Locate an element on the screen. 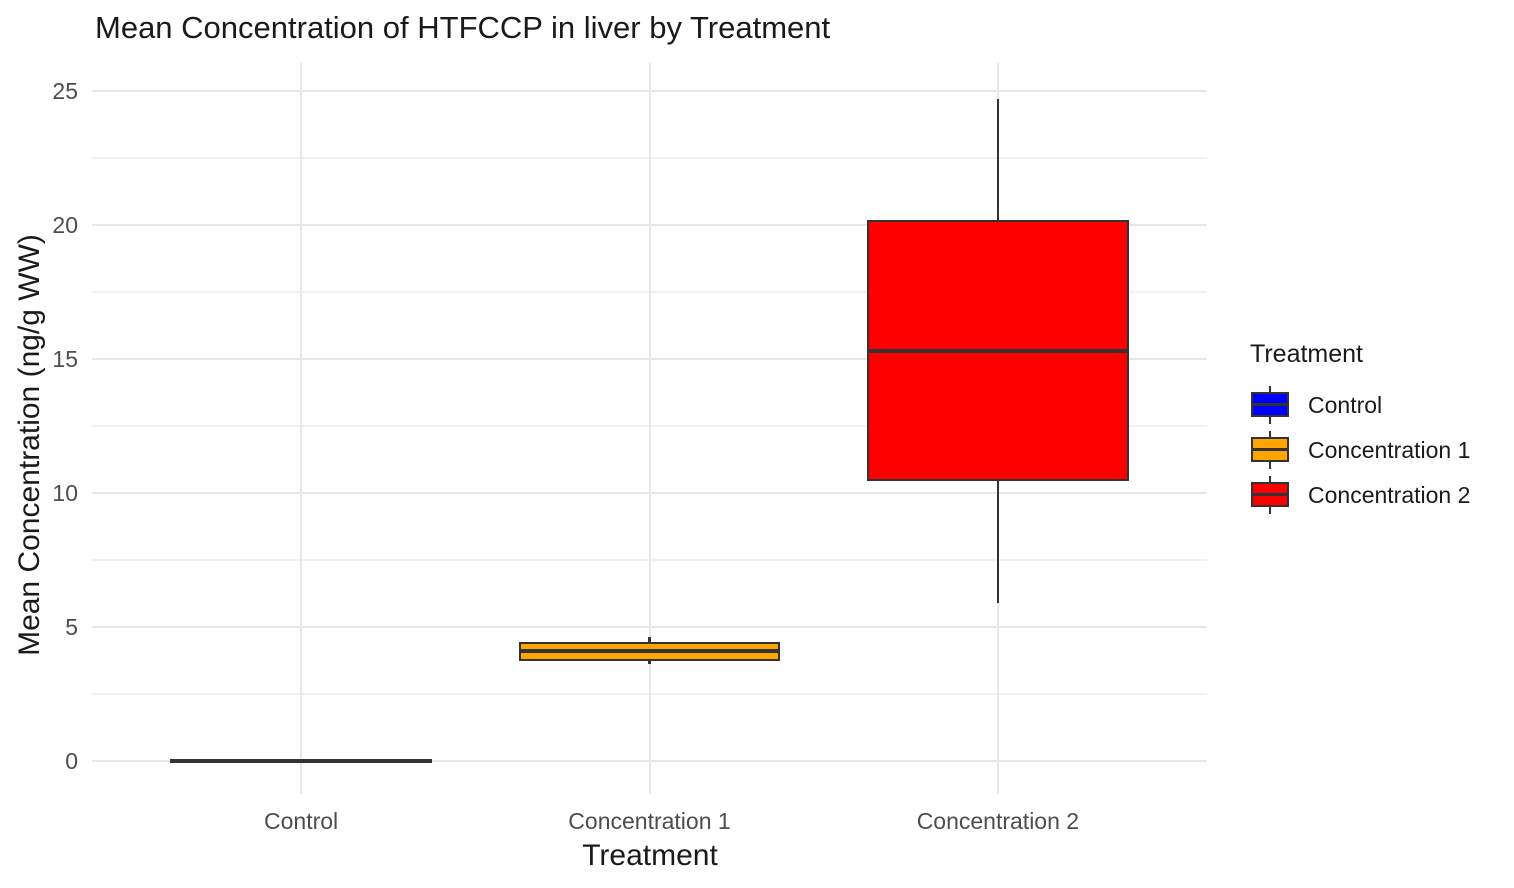 Image resolution: width=1514 pixels, height=888 pixels. legend-item: Concentration 1 is located at coordinates (1382, 450).